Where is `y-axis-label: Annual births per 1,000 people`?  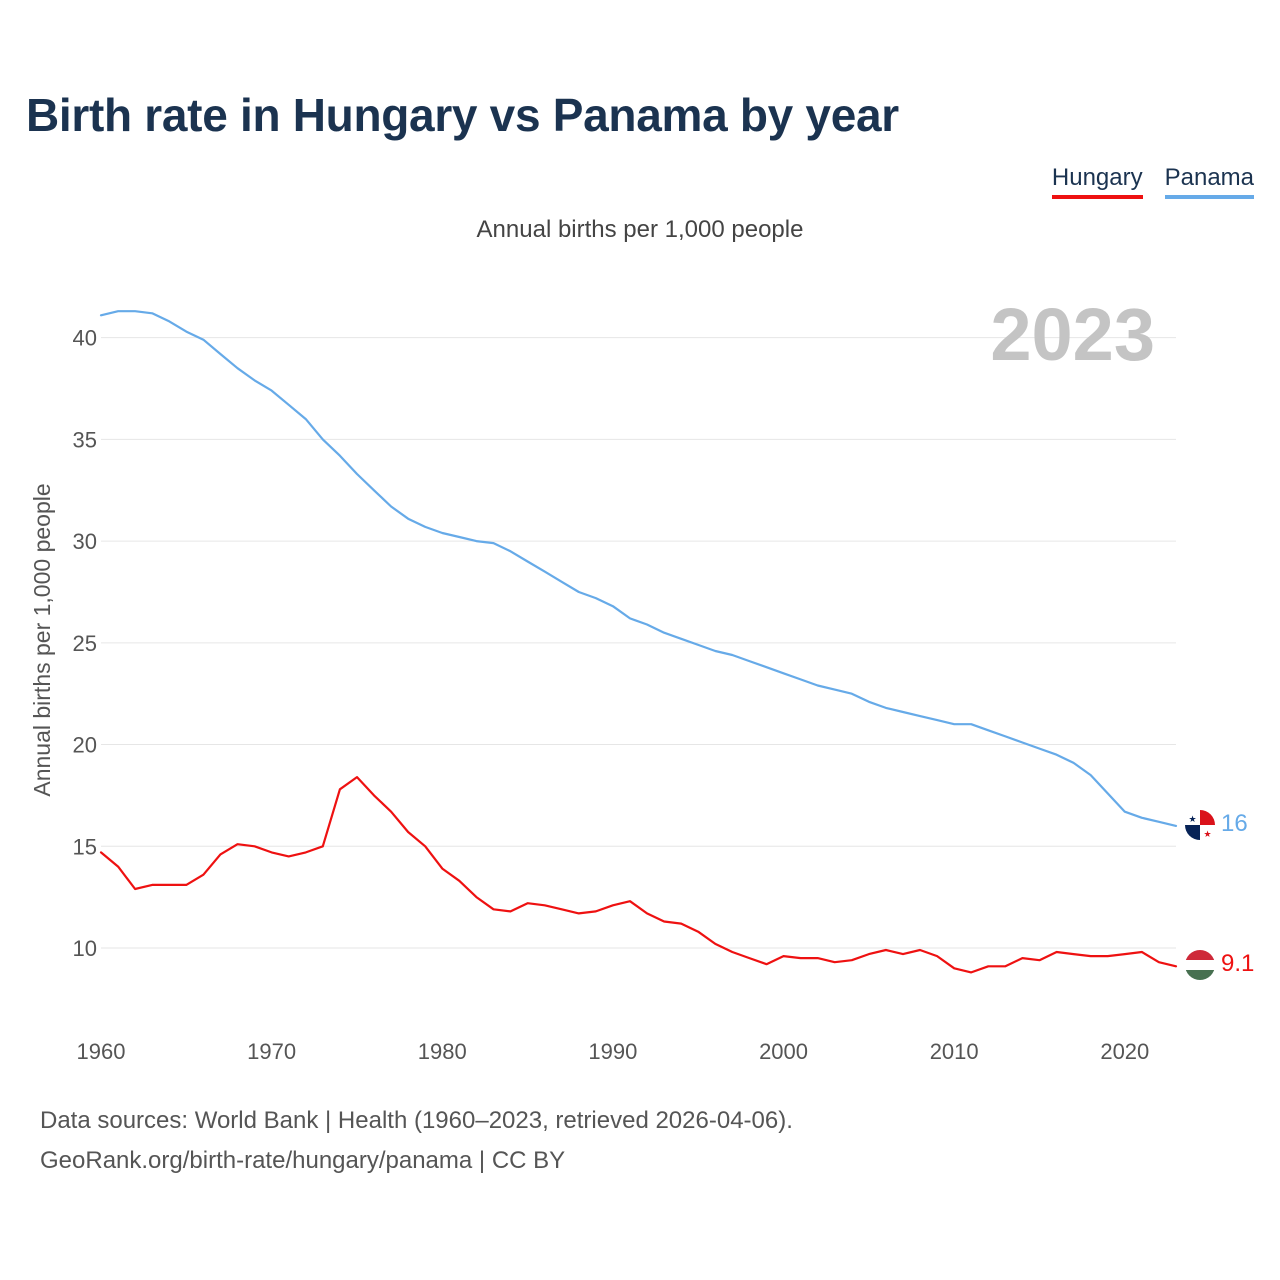 y-axis-label: Annual births per 1,000 people is located at coordinates (42, 639).